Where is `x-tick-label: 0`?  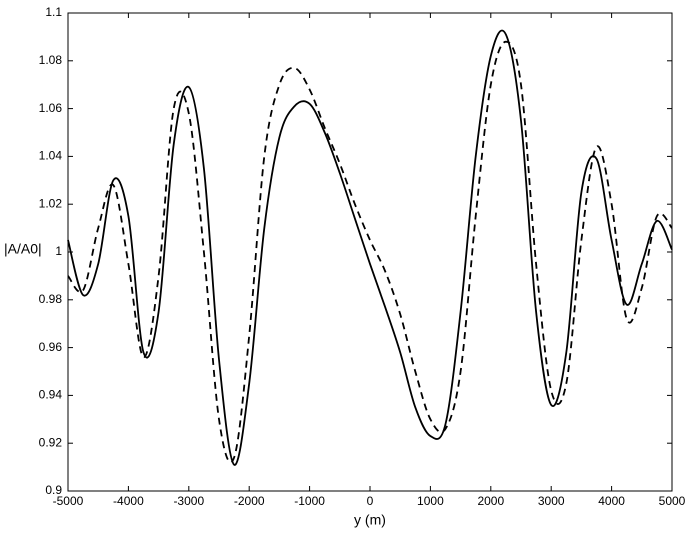
x-tick-label: 0 is located at coordinates (370, 501).